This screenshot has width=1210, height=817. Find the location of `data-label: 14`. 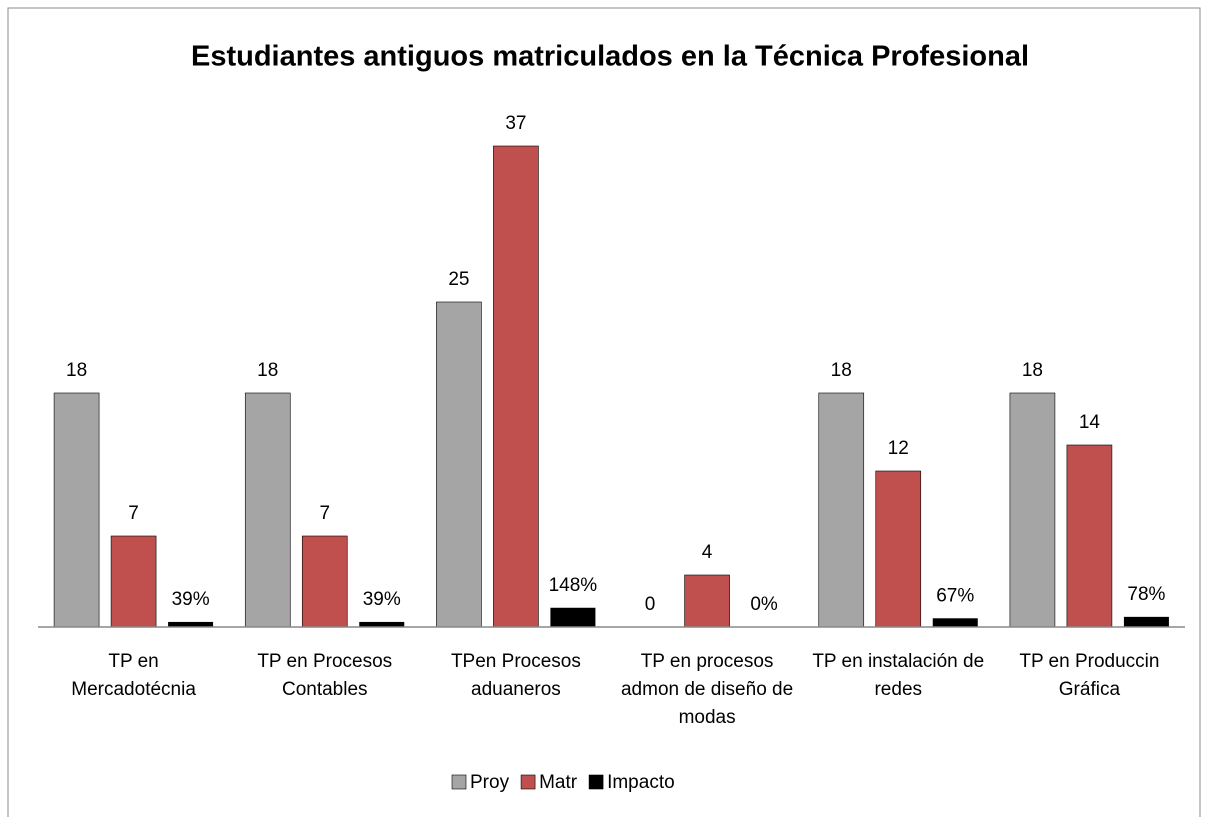

data-label: 14 is located at coordinates (1090, 422).